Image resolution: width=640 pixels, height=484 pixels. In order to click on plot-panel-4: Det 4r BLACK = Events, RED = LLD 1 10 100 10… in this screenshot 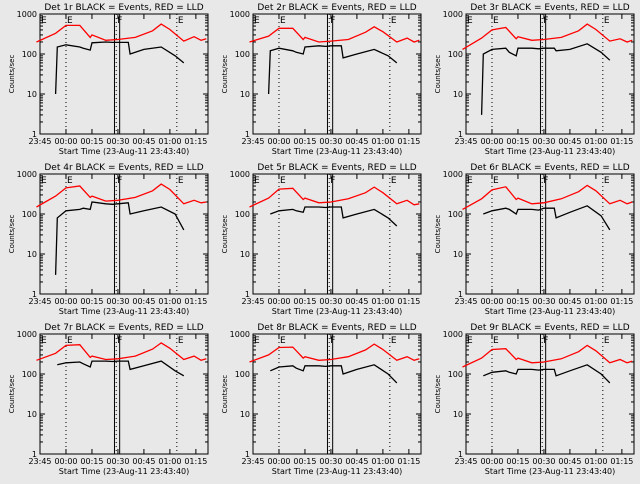, I will do `click(108, 239)`.